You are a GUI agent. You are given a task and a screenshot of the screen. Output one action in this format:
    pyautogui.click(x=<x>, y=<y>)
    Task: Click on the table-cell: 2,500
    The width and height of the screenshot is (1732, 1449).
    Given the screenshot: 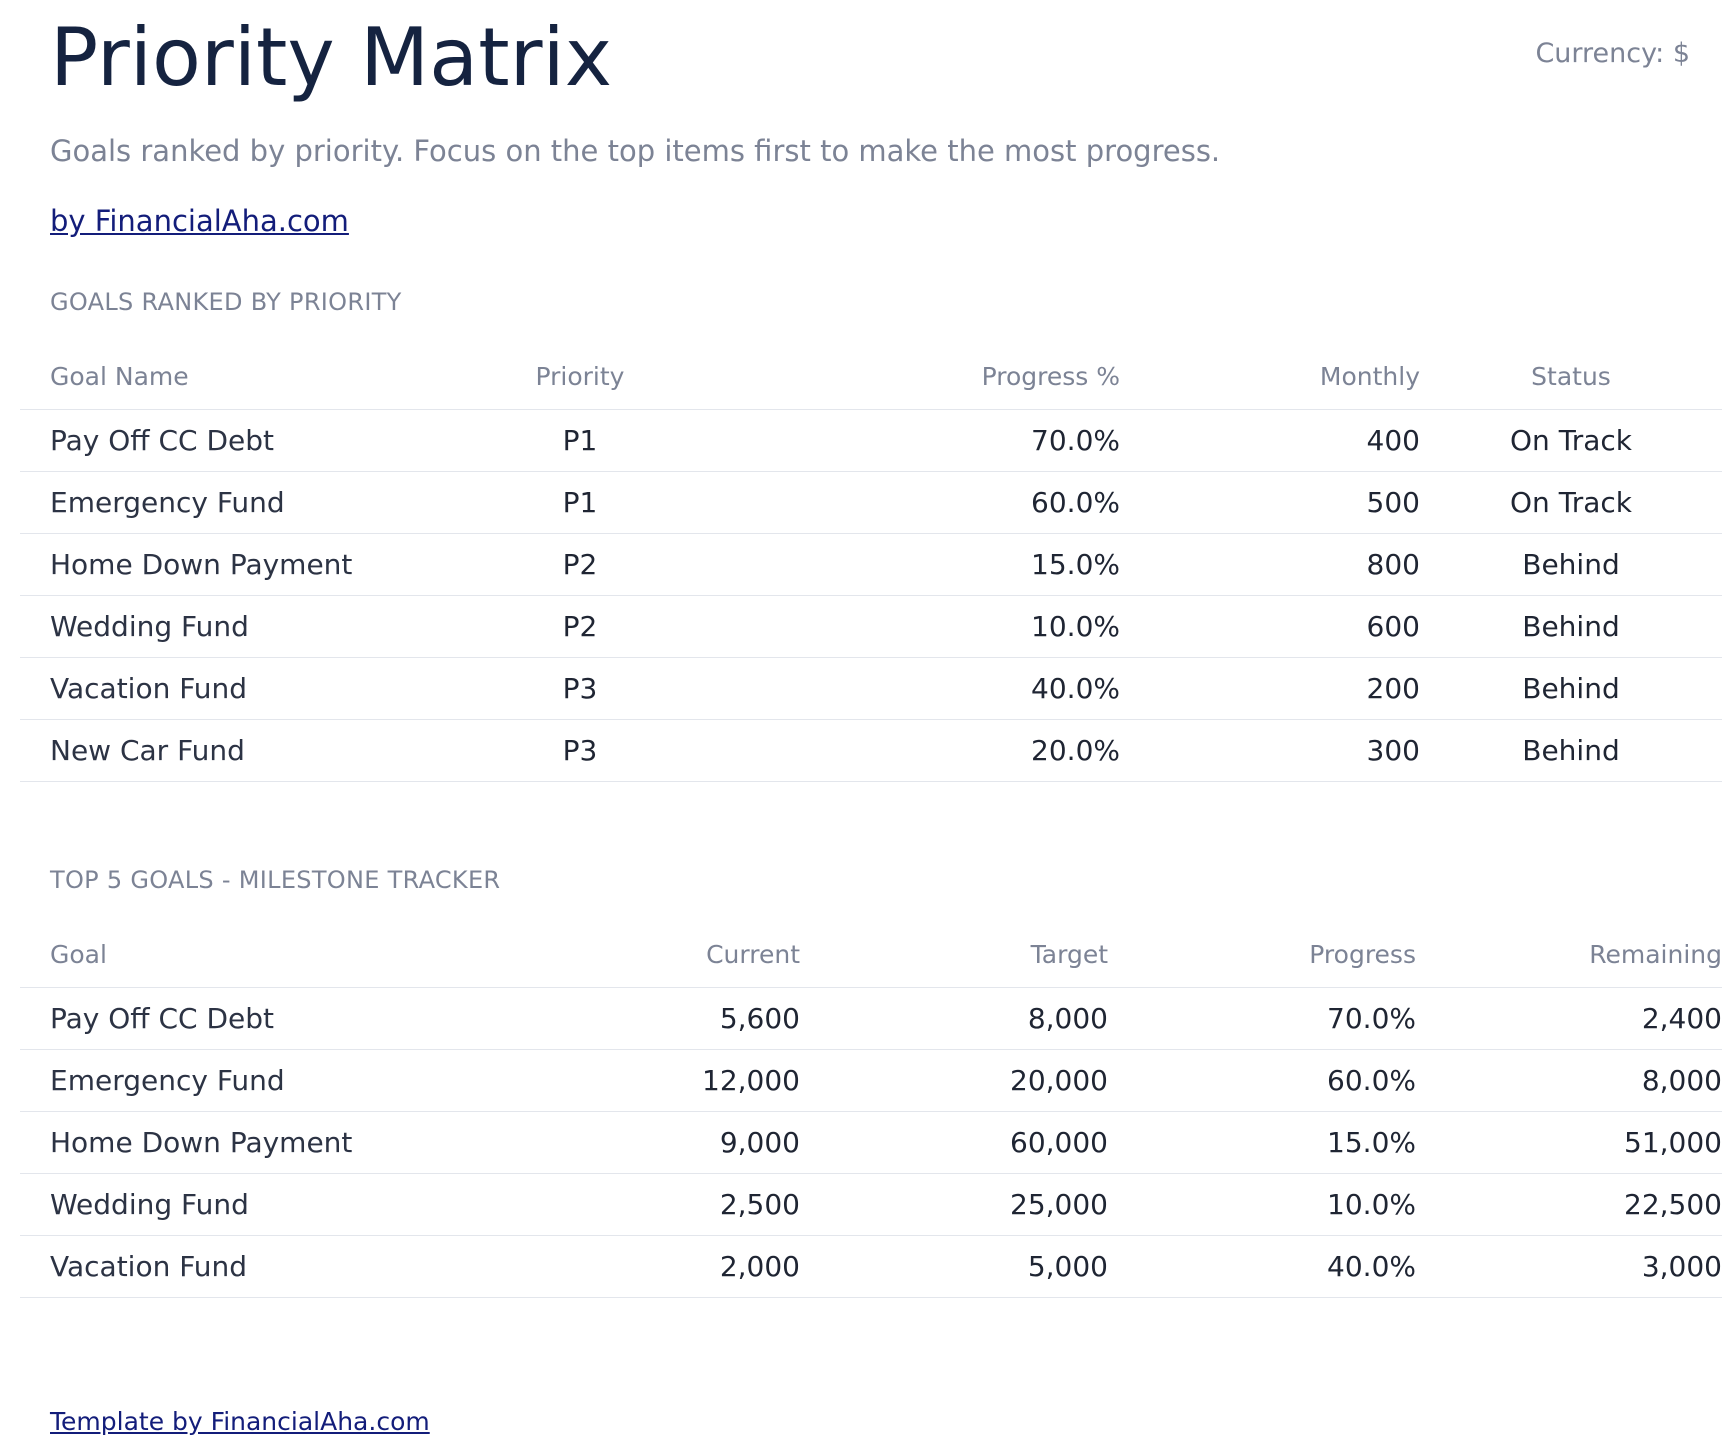 What is the action you would take?
    pyautogui.click(x=650, y=1204)
    